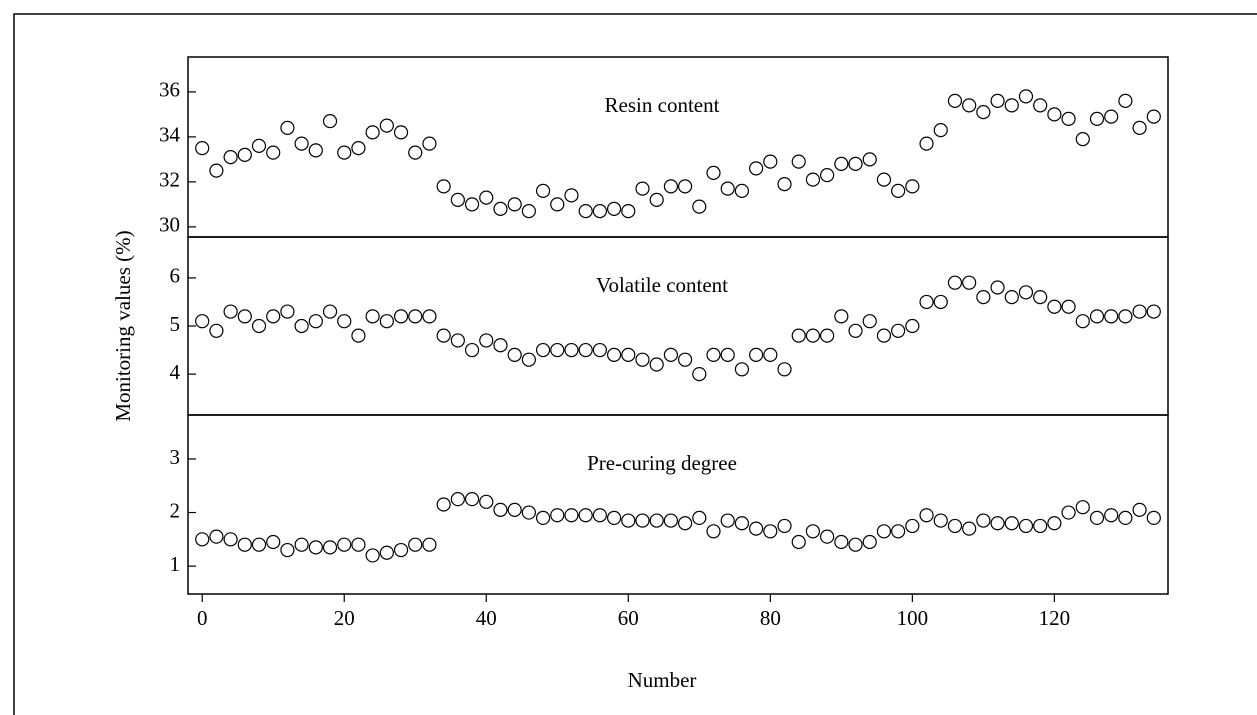 This screenshot has height=715, width=1257. Describe the element at coordinates (662, 105) in the screenshot. I see `panel-title: Resin content` at that location.